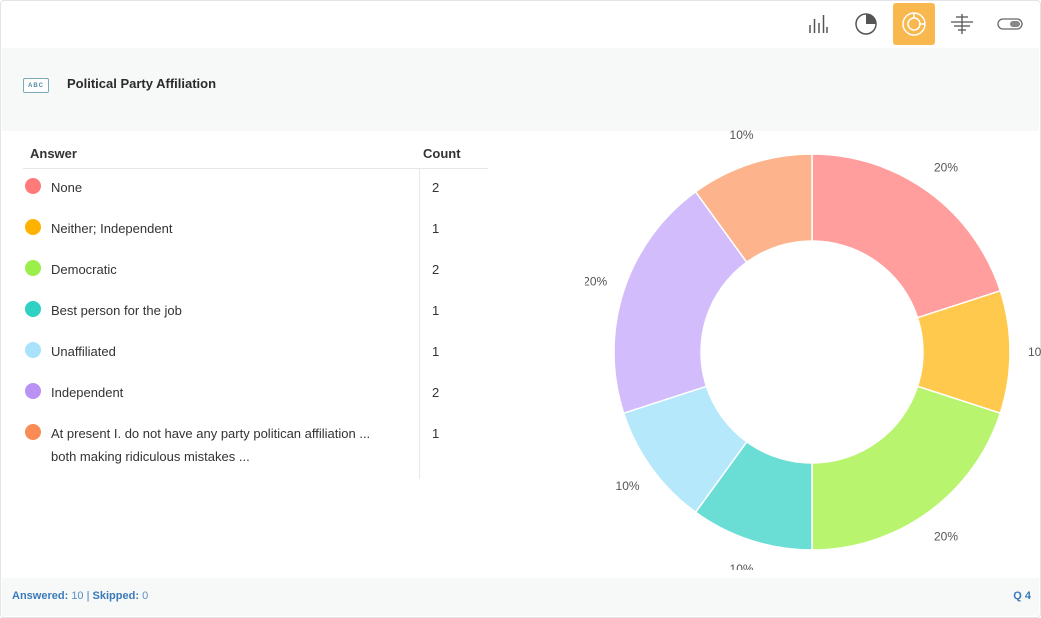 This screenshot has height=618, width=1041. I want to click on answer-text: Best person for the job, so click(116, 310).